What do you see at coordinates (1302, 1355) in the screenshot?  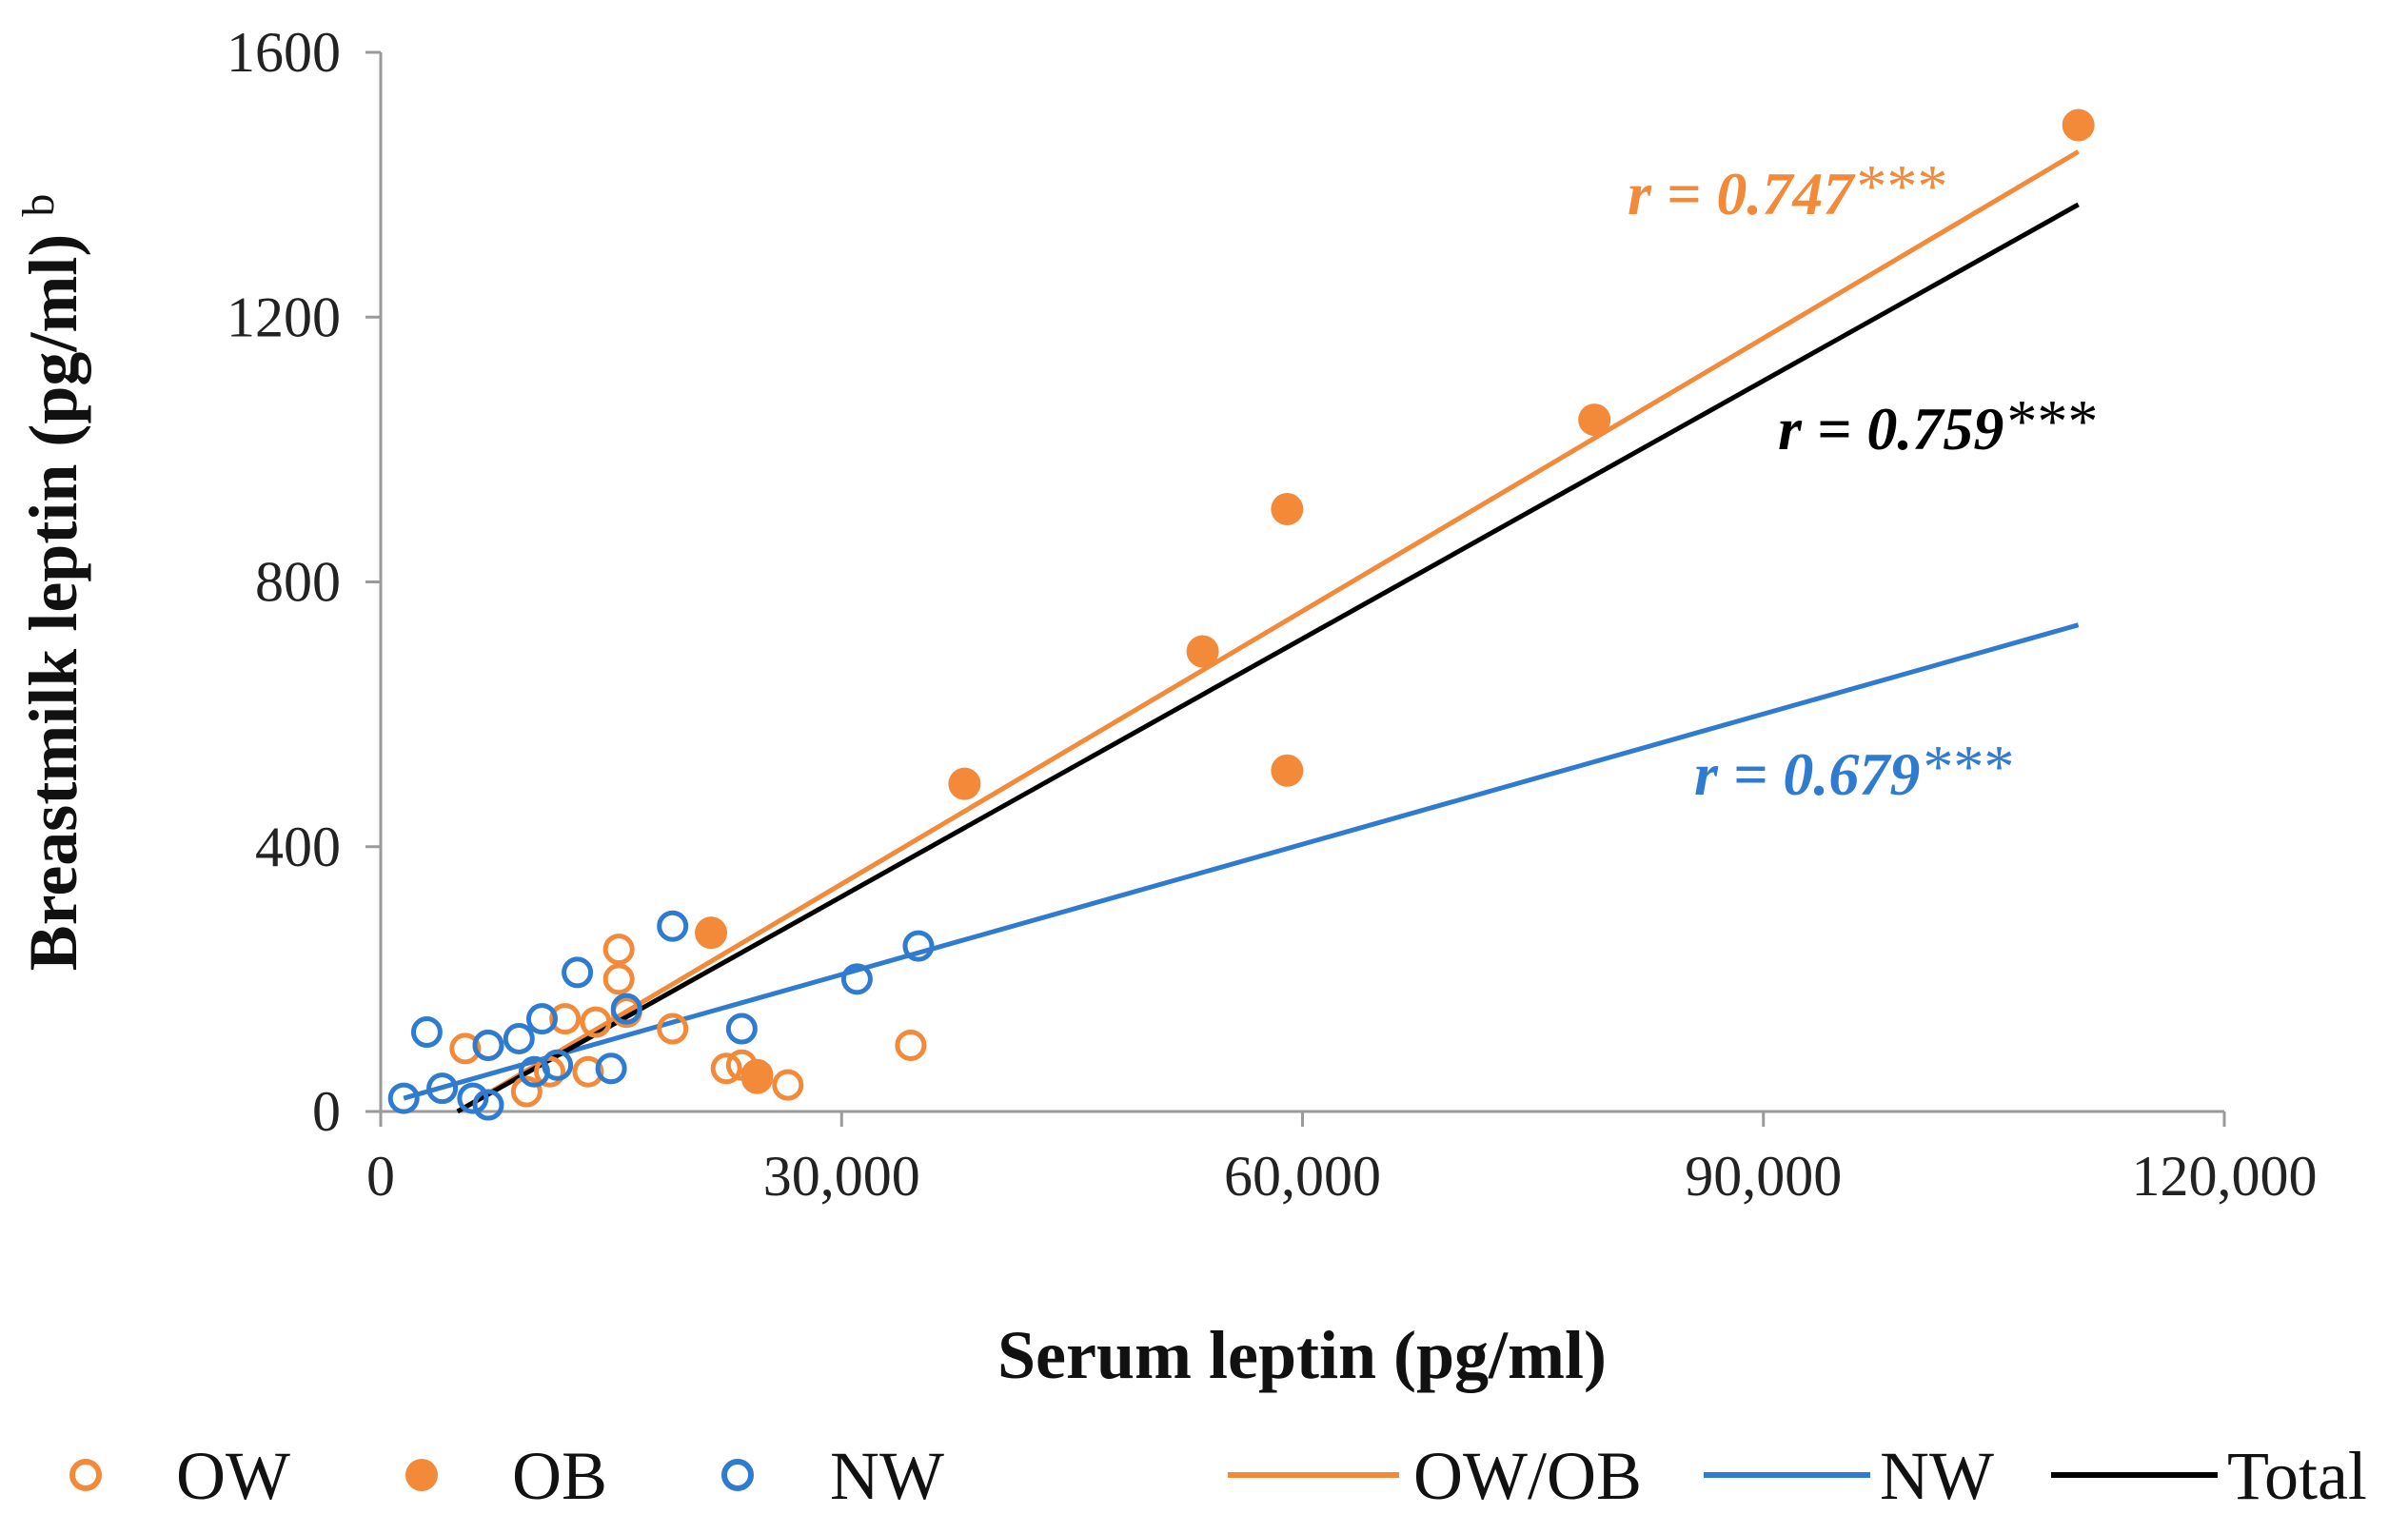 I see `x-axis-title: Serum leptin (pg/ml)` at bounding box center [1302, 1355].